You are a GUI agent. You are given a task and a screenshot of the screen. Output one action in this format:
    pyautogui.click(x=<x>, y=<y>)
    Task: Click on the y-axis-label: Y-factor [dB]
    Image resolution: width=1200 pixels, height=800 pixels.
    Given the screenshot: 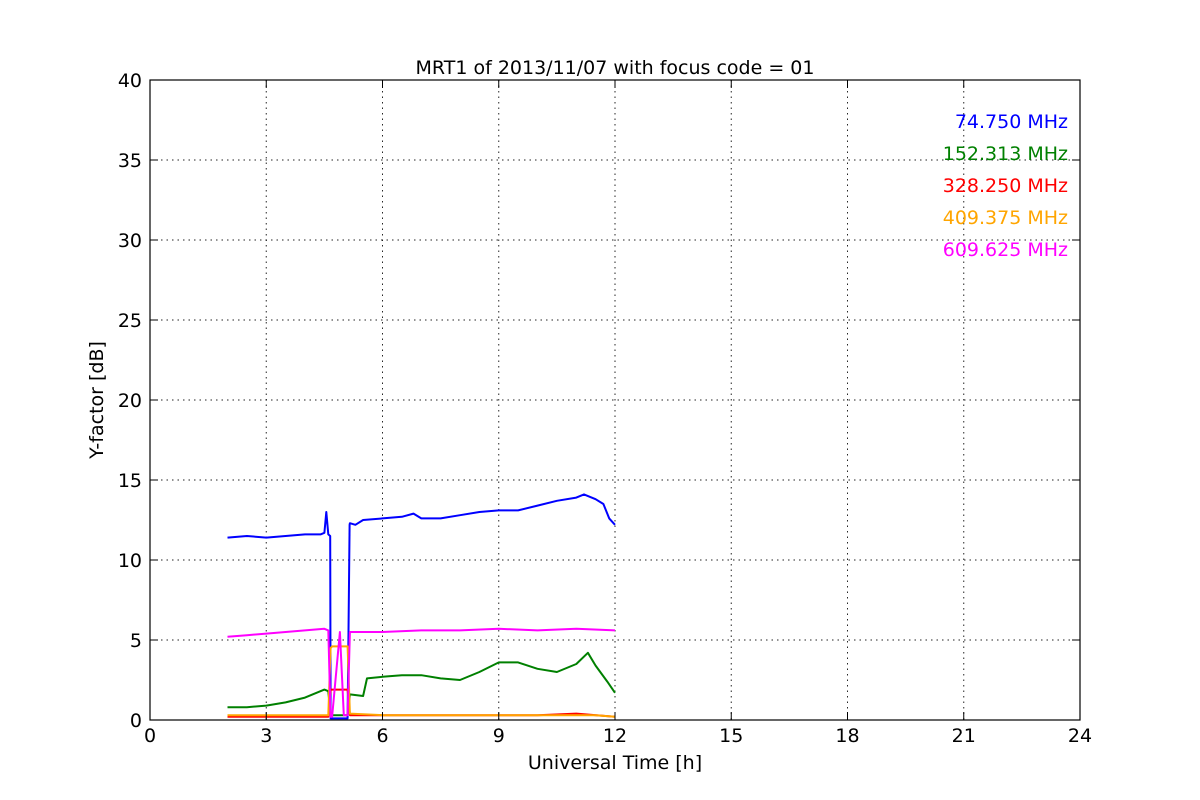 What is the action you would take?
    pyautogui.click(x=97, y=400)
    